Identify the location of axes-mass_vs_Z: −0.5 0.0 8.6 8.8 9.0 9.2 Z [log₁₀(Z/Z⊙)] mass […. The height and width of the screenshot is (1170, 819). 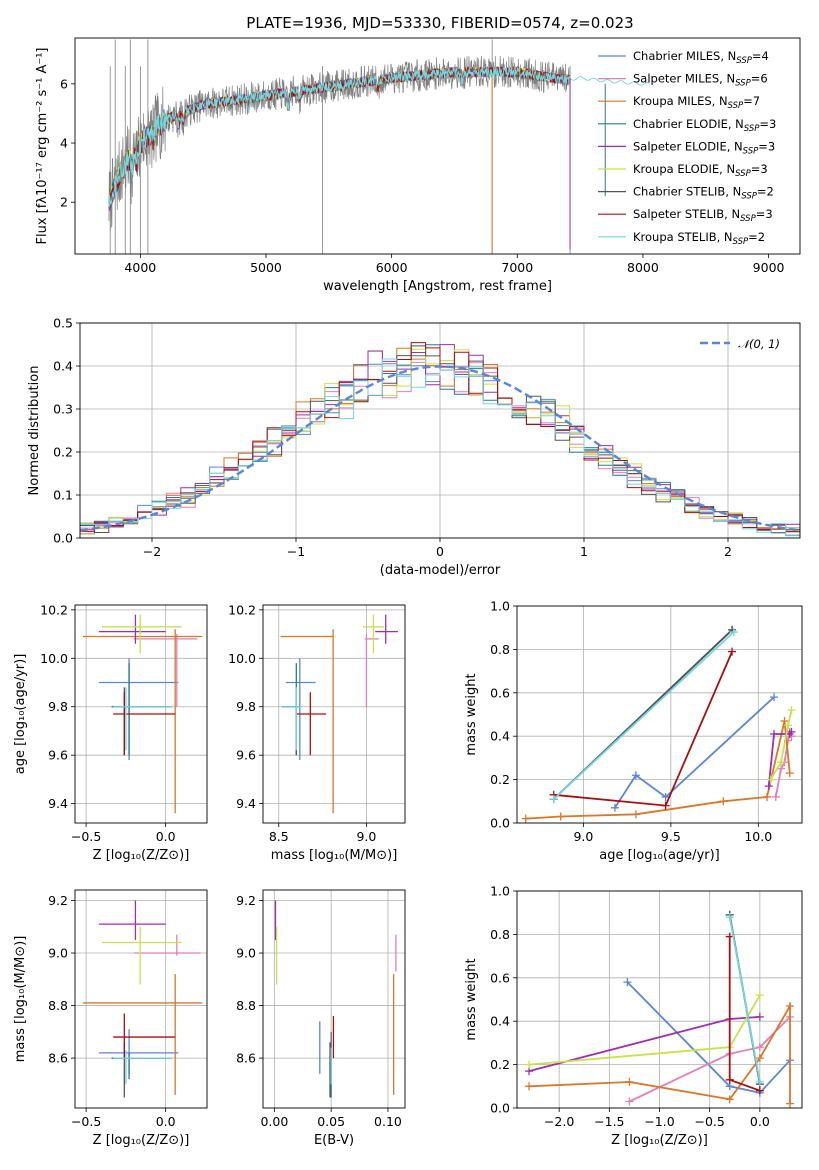
(110, 1018).